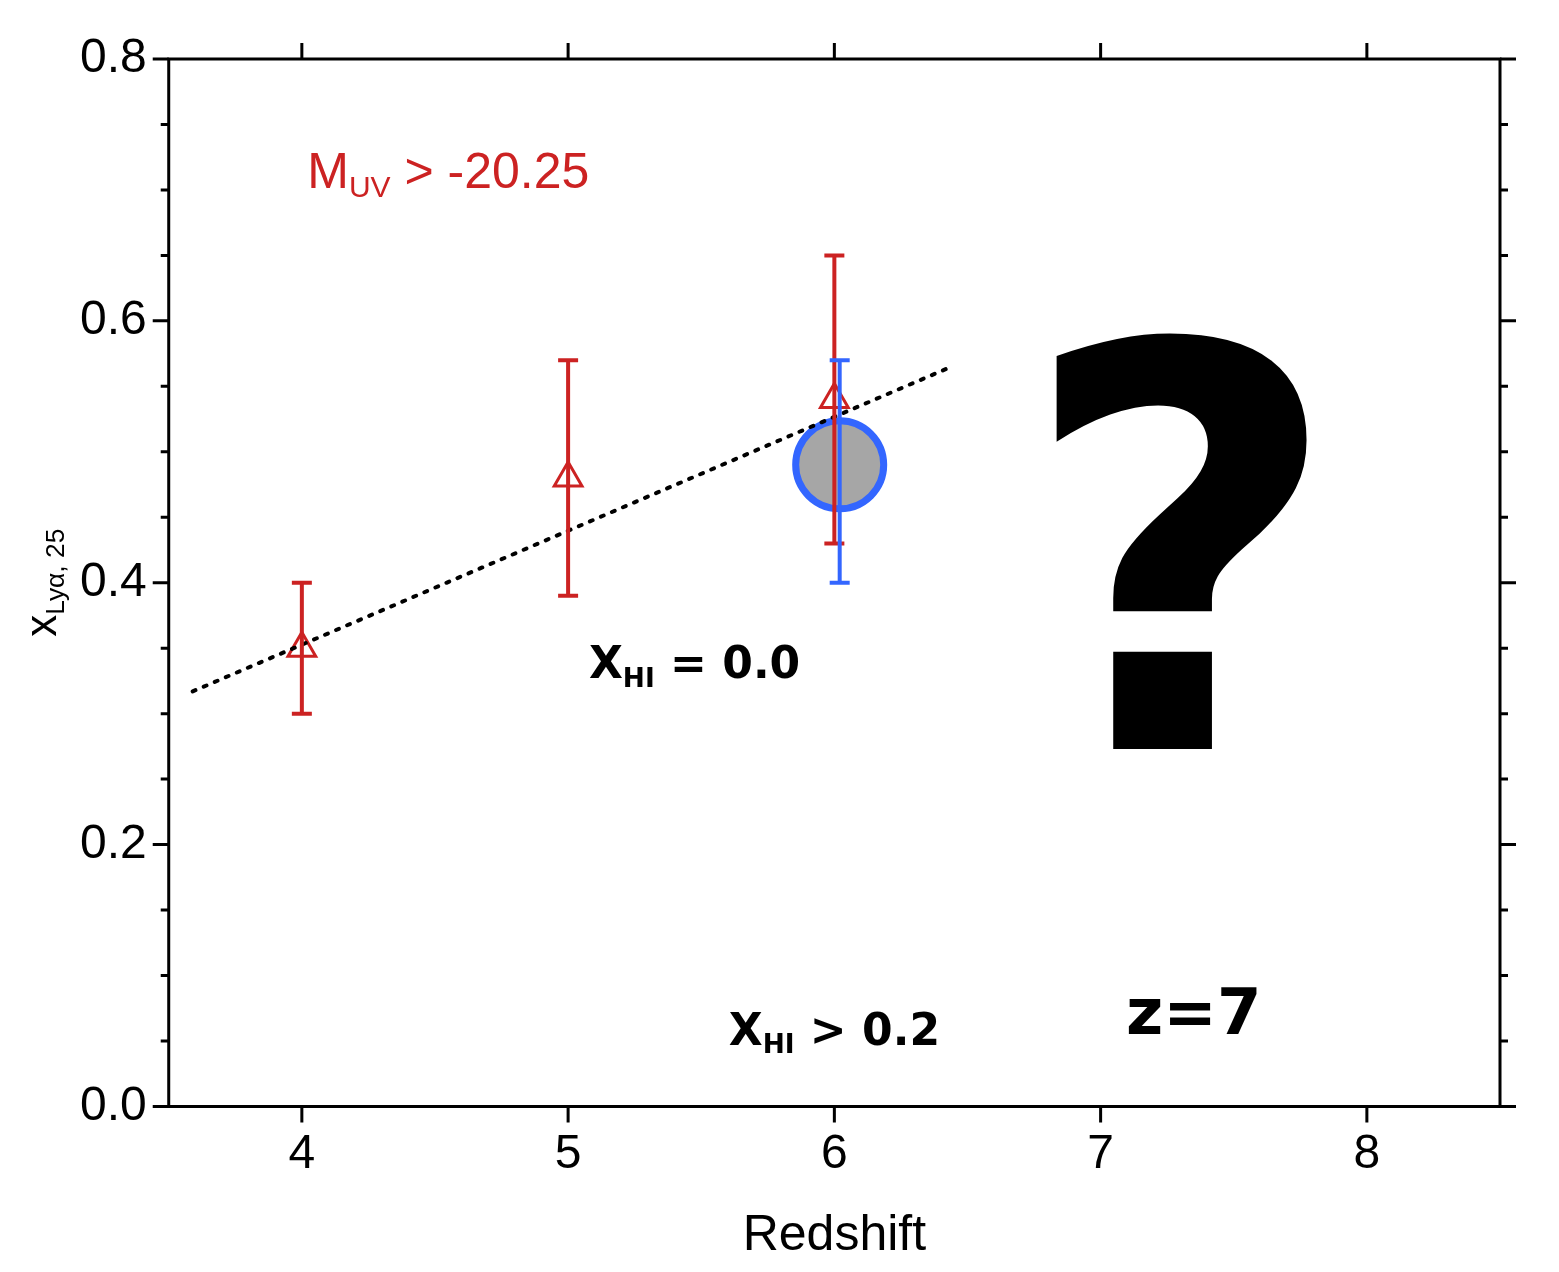  What do you see at coordinates (1194, 1012) in the screenshot?
I see `annotation: z=7` at bounding box center [1194, 1012].